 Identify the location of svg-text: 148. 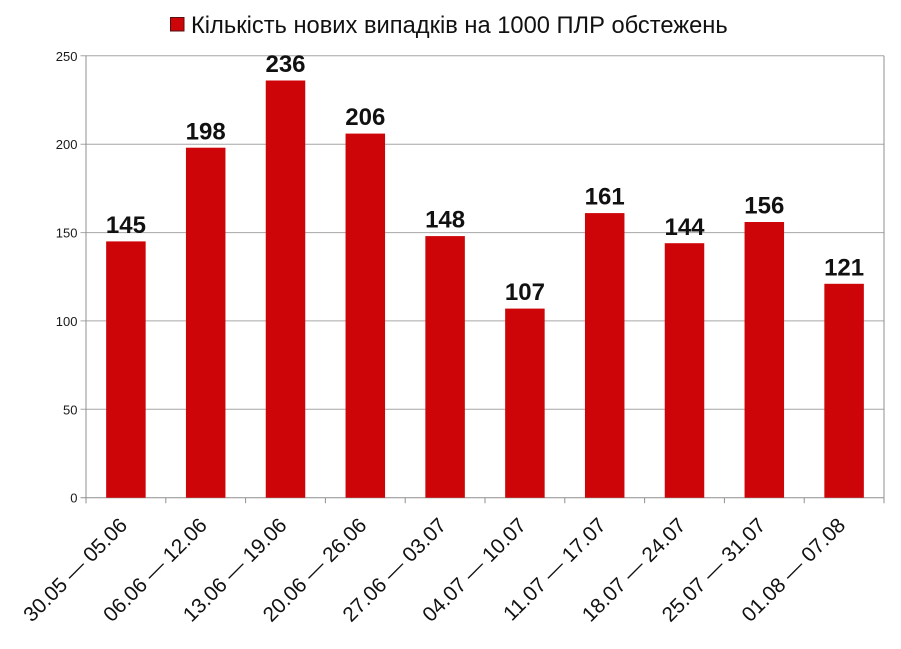
(445, 220).